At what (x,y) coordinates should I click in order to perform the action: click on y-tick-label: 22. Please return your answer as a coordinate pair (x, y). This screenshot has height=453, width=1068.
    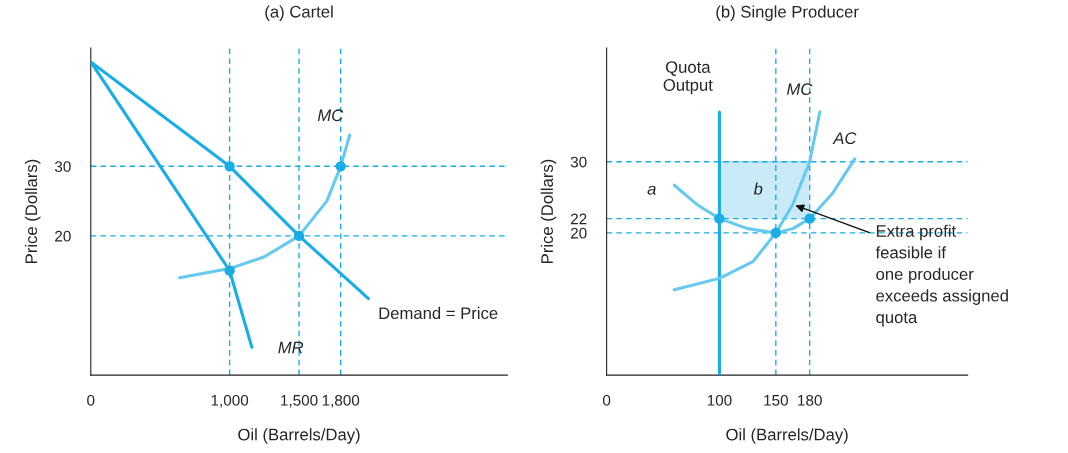
    Looking at the image, I should click on (578, 219).